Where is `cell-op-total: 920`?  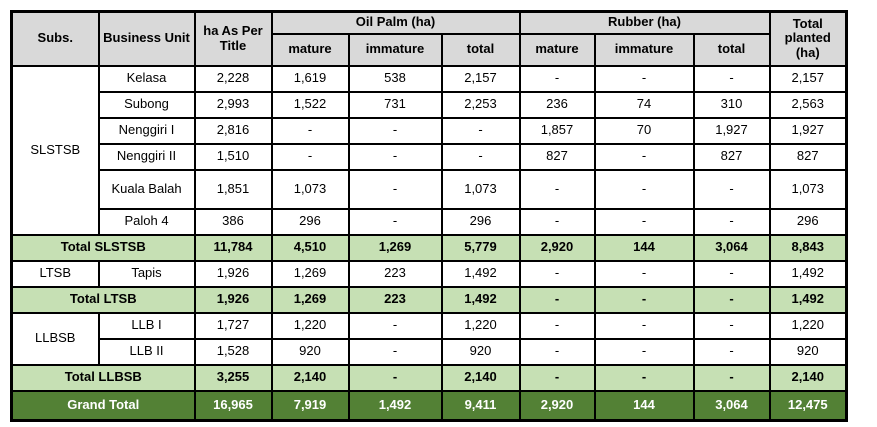 cell-op-total: 920 is located at coordinates (480, 351).